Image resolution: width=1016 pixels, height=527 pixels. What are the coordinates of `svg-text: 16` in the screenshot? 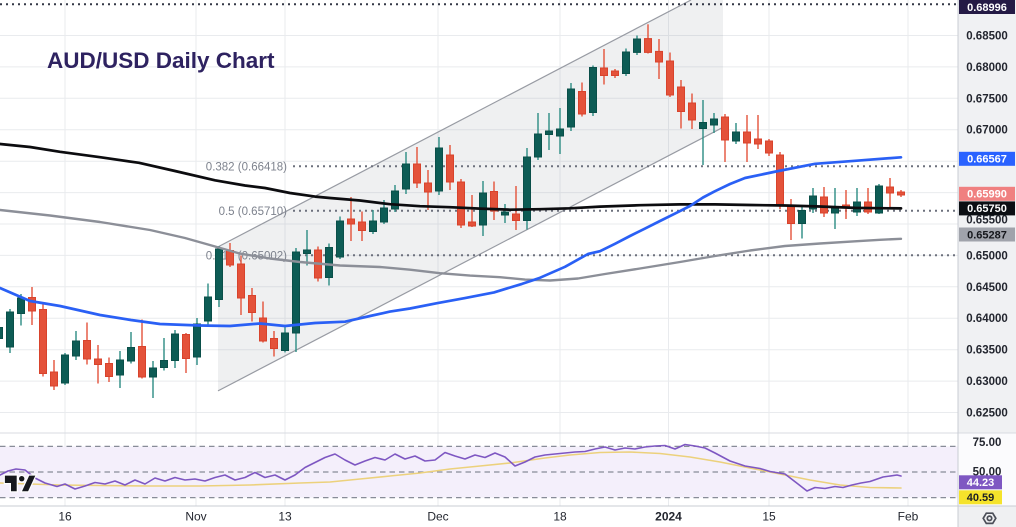 It's located at (65, 517).